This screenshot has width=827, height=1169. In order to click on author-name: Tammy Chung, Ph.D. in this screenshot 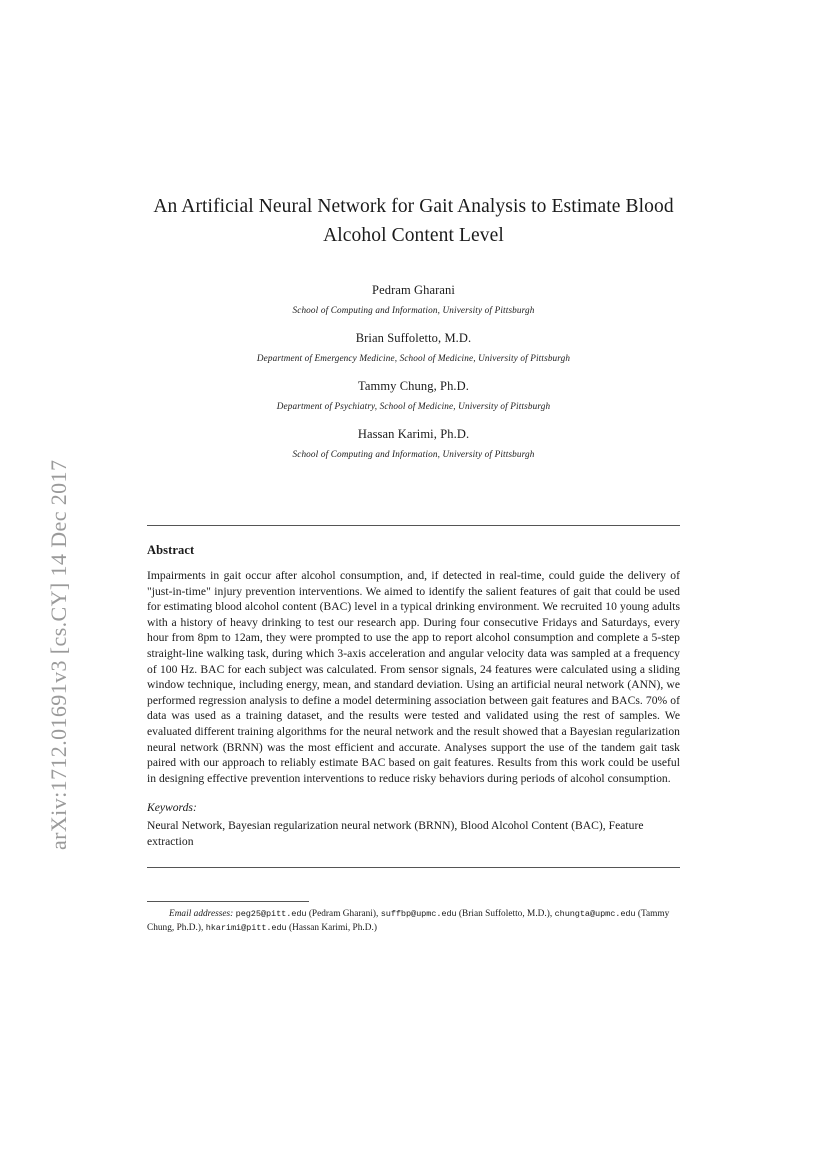, I will do `click(413, 386)`.